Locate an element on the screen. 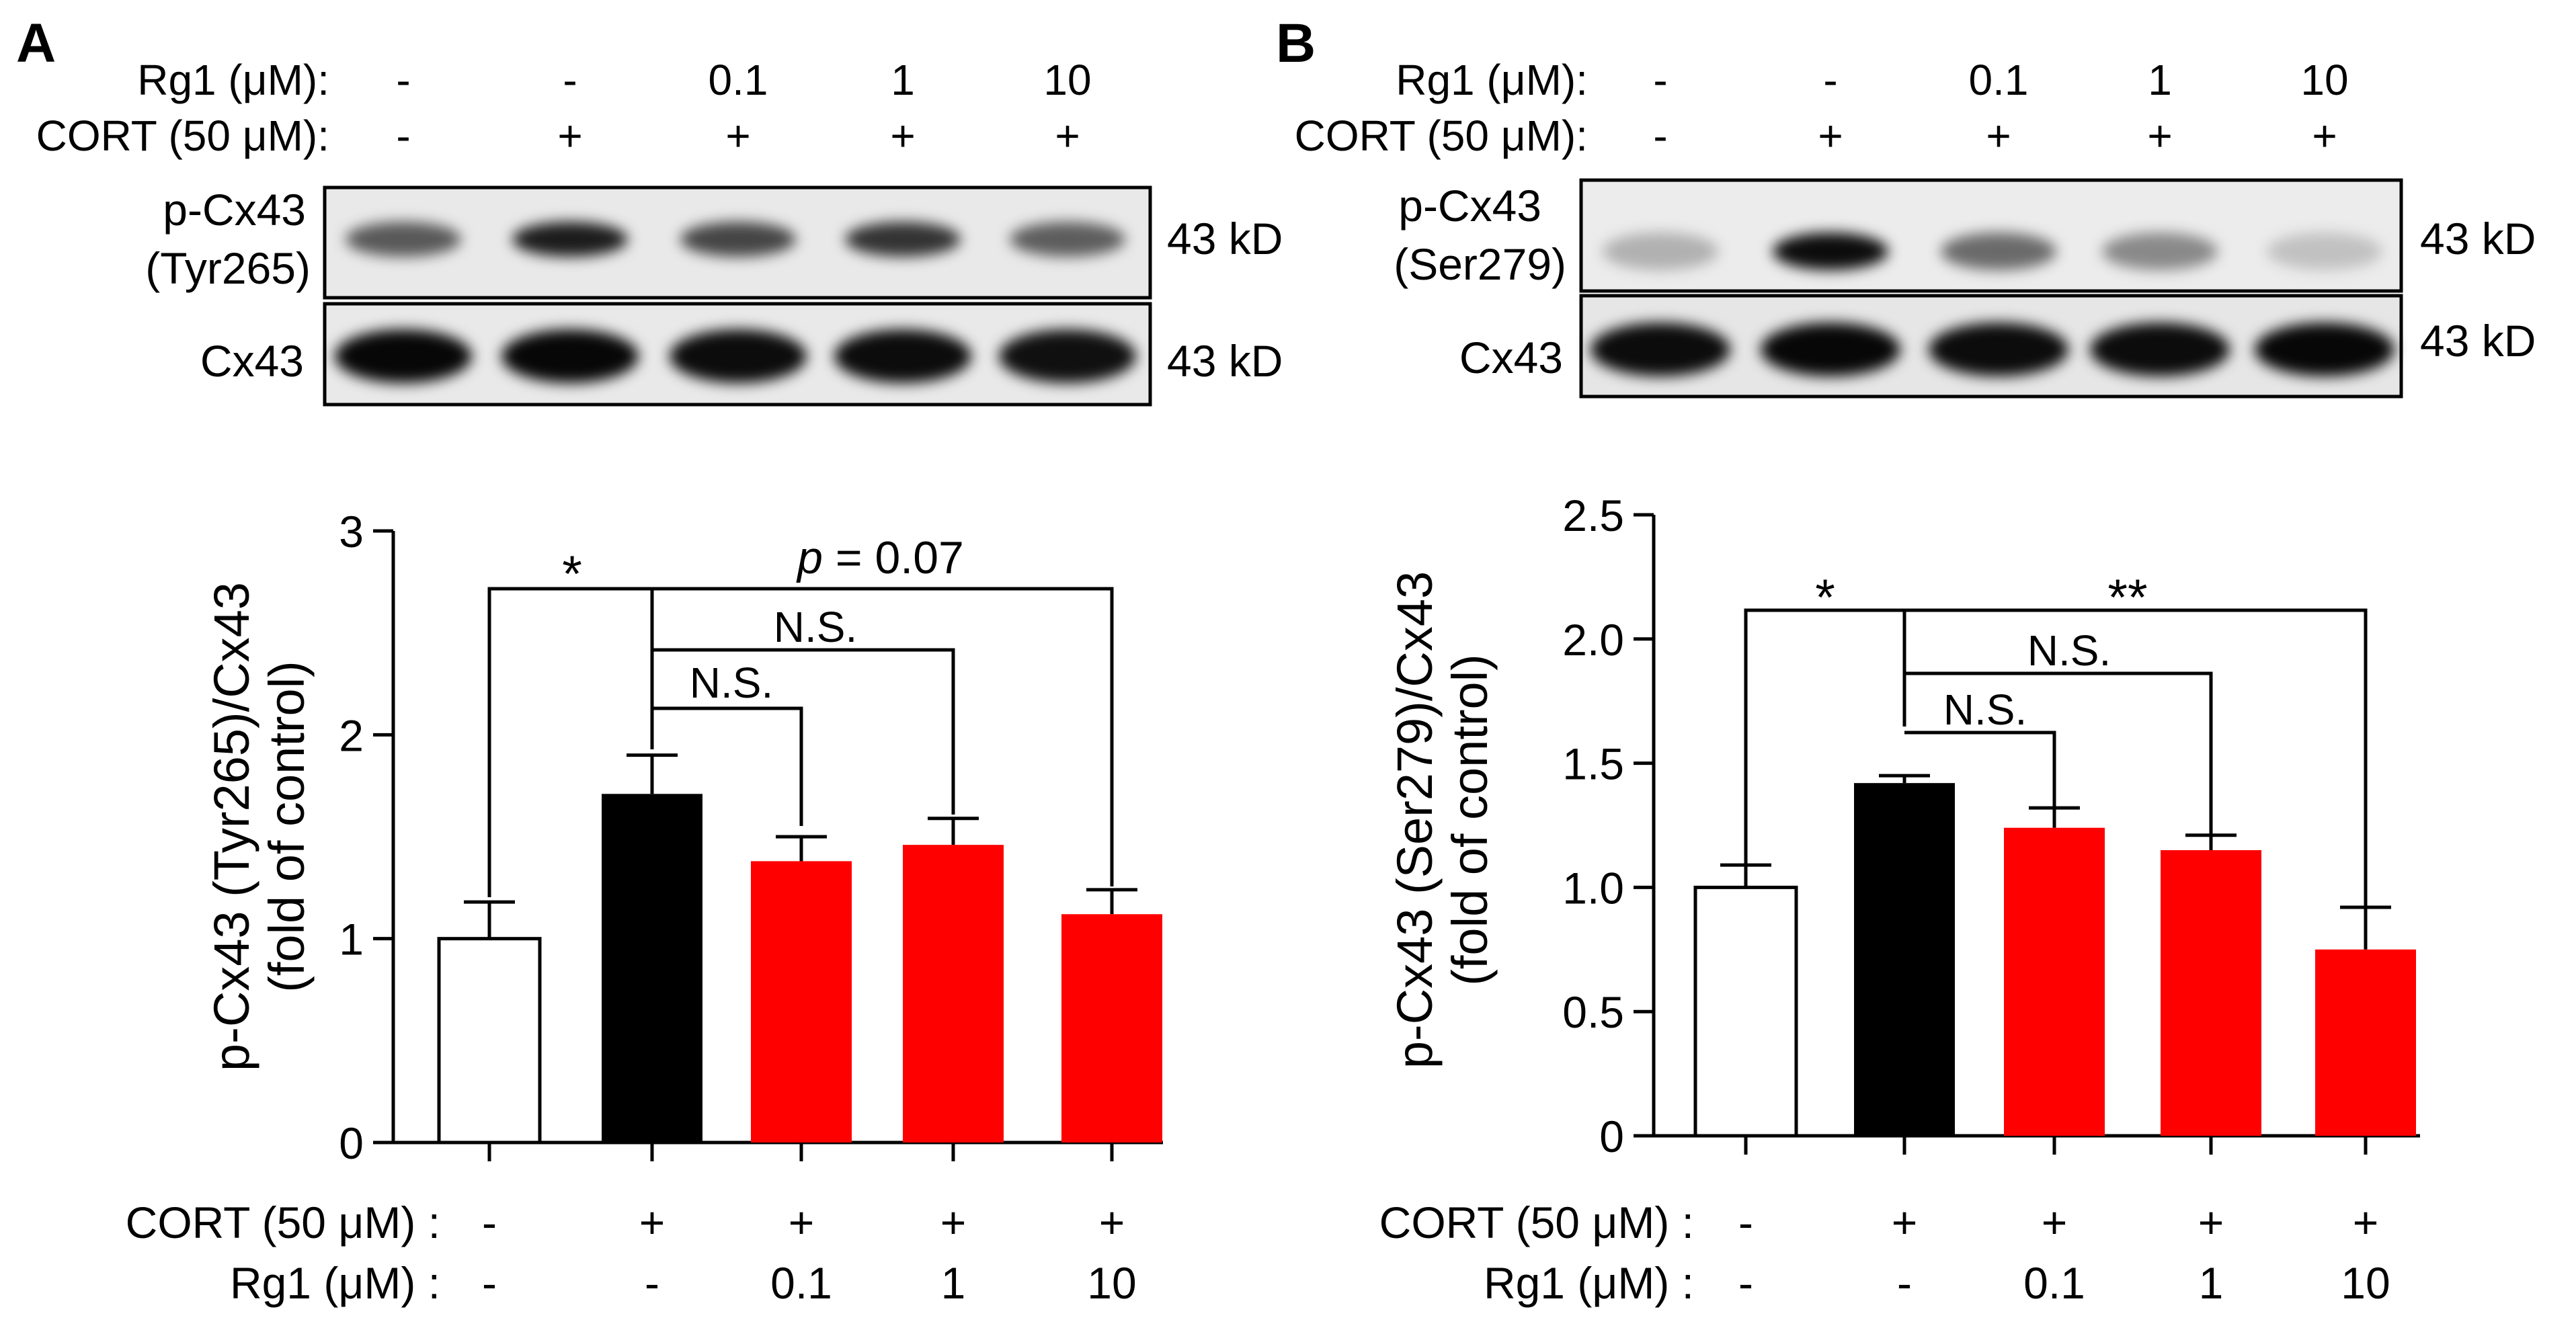 The image size is (2576, 1328). blot-a-rg1-lane-2: - is located at coordinates (570, 80).